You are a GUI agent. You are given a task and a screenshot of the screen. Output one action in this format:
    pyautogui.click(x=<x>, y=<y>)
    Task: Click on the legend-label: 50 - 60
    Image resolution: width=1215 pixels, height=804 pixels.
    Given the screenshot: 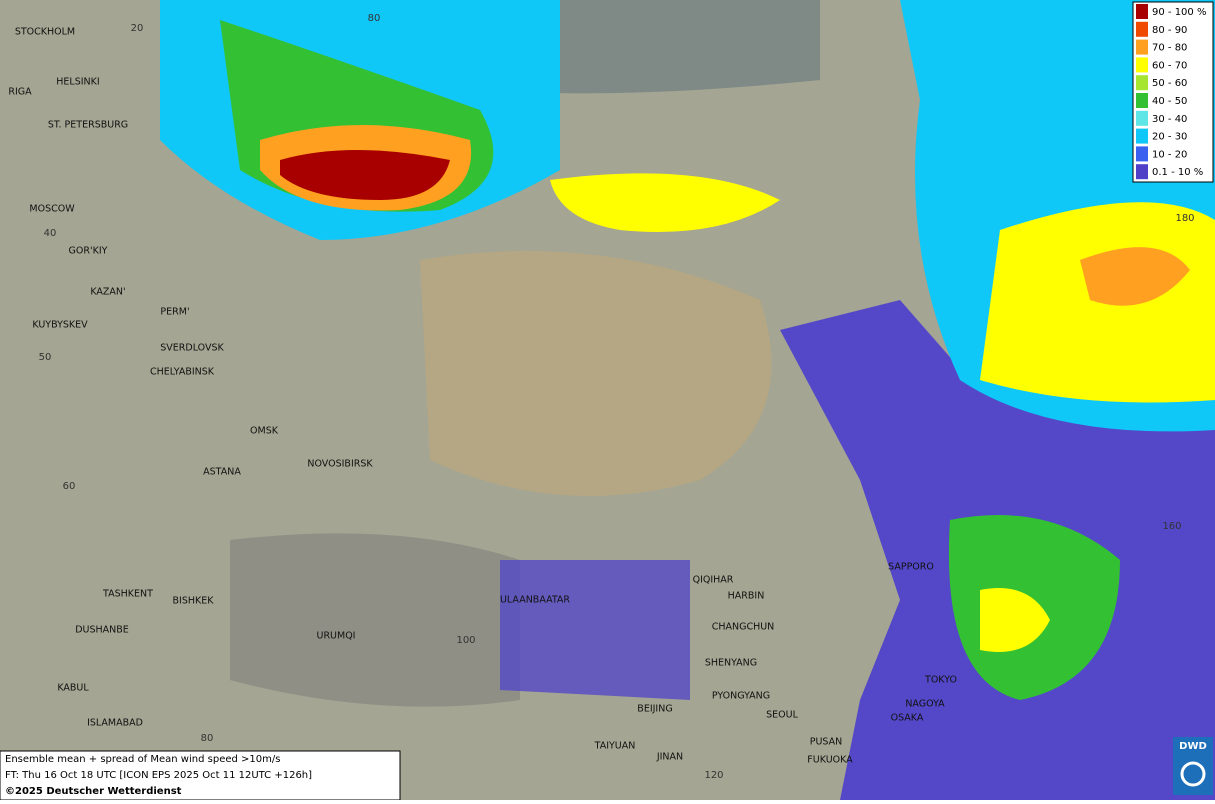 What is the action you would take?
    pyautogui.click(x=1169, y=83)
    